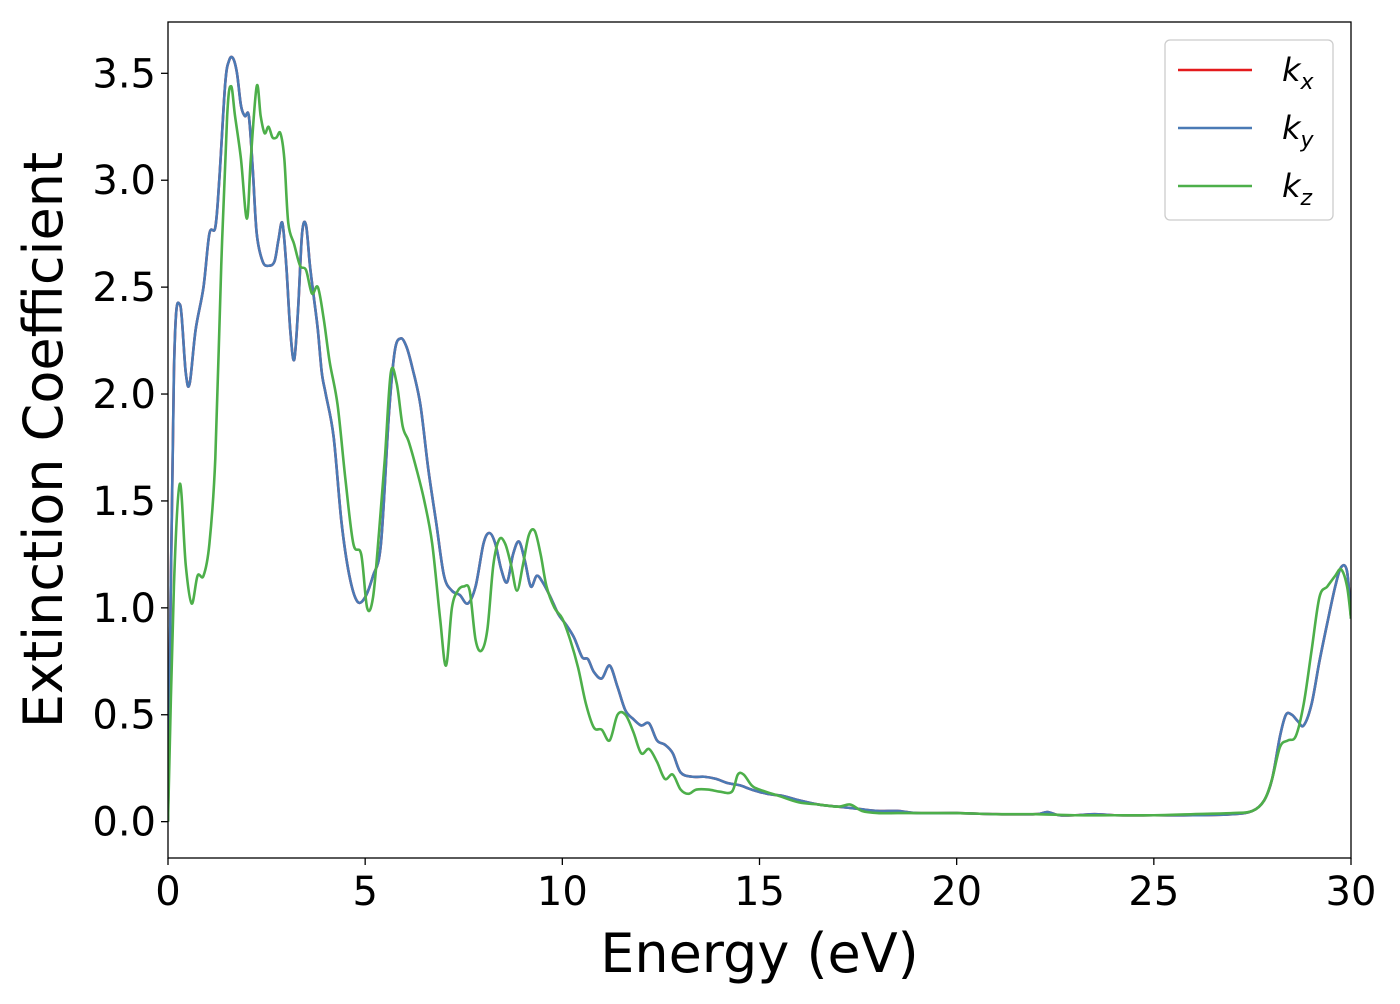 This screenshot has height=1004, width=1400. What do you see at coordinates (956, 892) in the screenshot?
I see `x-tick-label: 20` at bounding box center [956, 892].